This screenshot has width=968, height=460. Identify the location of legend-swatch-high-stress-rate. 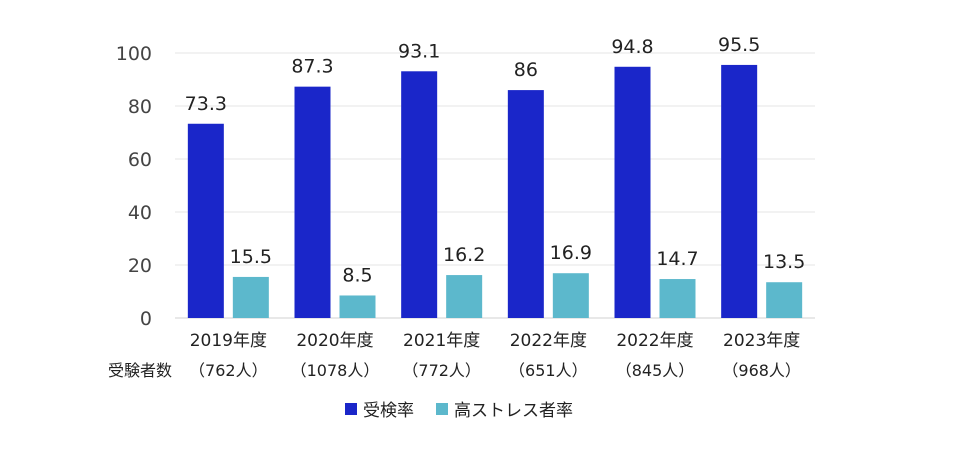
(442, 408).